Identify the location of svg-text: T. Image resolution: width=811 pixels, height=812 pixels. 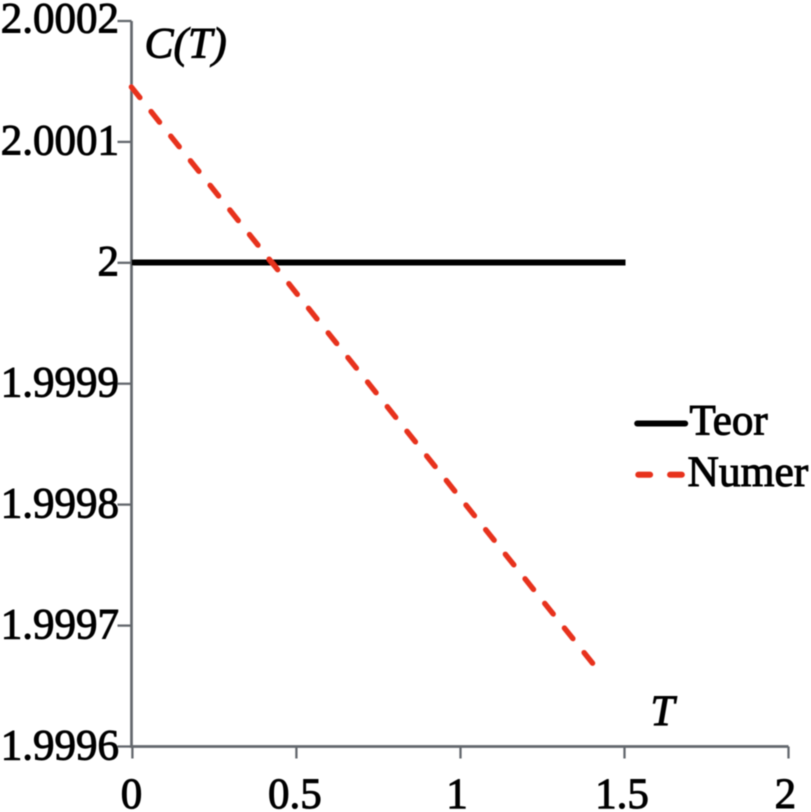
(664, 711).